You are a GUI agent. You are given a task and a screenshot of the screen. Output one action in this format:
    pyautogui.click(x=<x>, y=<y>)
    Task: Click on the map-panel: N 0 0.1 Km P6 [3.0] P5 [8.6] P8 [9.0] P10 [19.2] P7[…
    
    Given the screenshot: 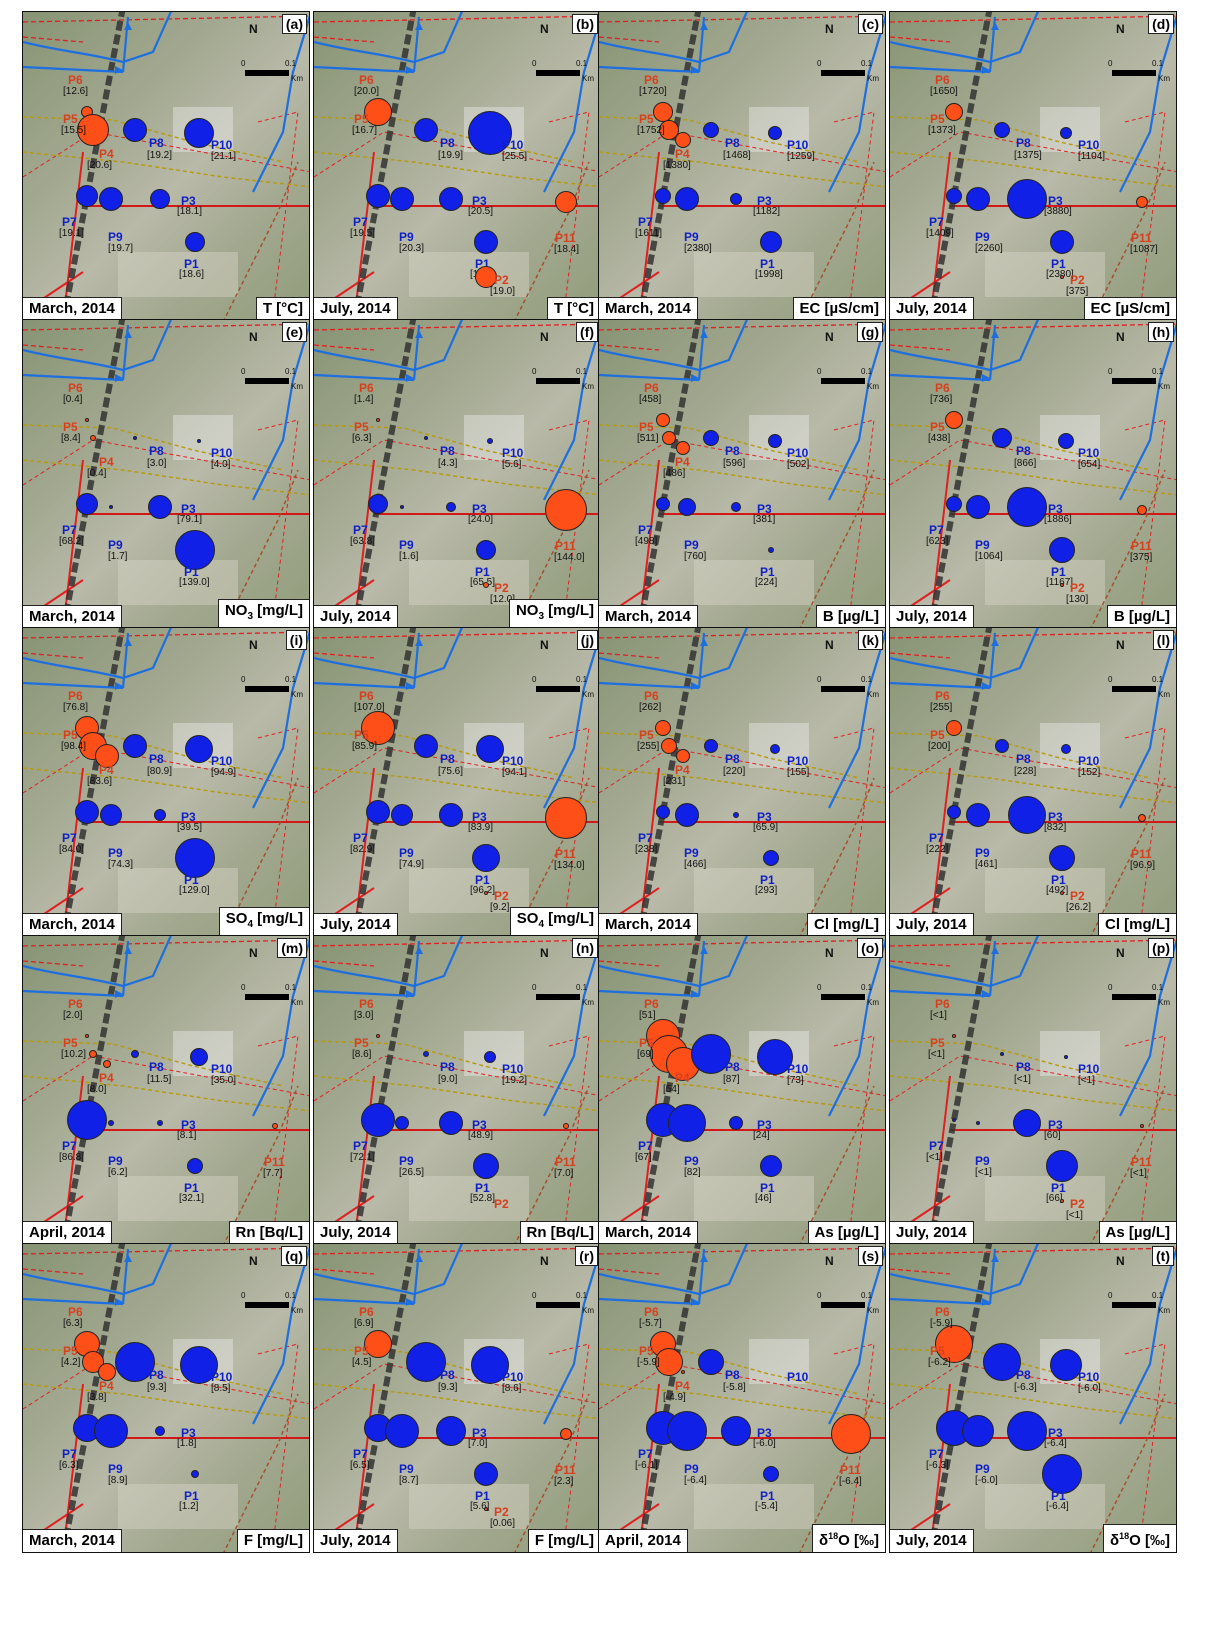 What is the action you would take?
    pyautogui.click(x=457, y=1090)
    